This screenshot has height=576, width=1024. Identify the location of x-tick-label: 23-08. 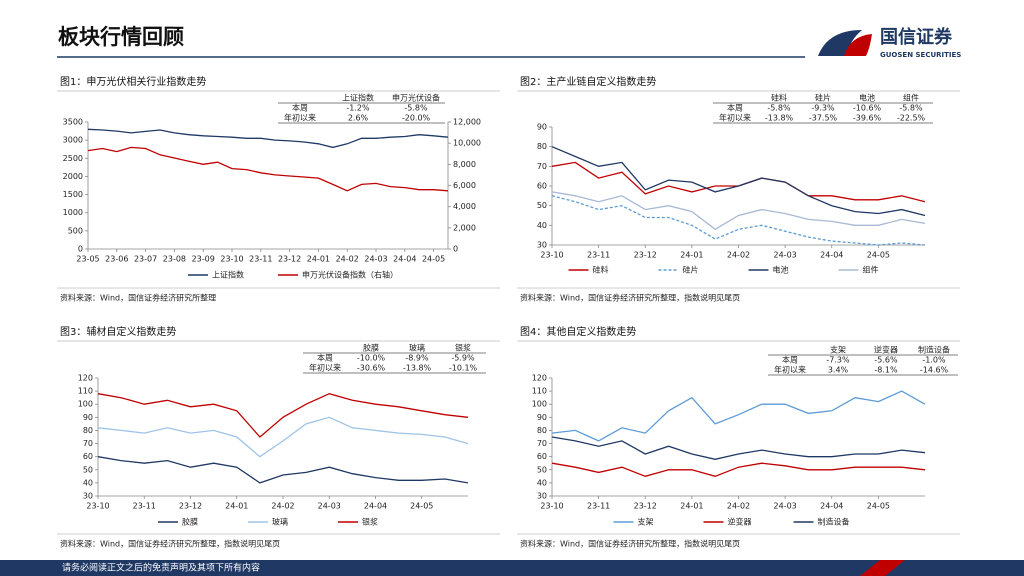
(174, 259).